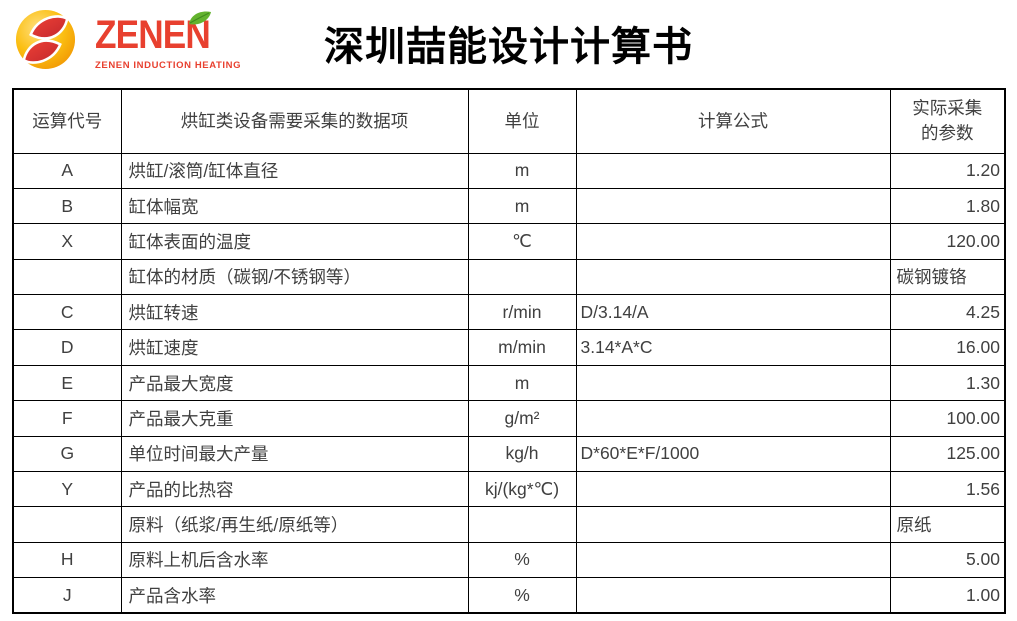 This screenshot has width=1017, height=621. What do you see at coordinates (67, 595) in the screenshot?
I see `cell-code: J` at bounding box center [67, 595].